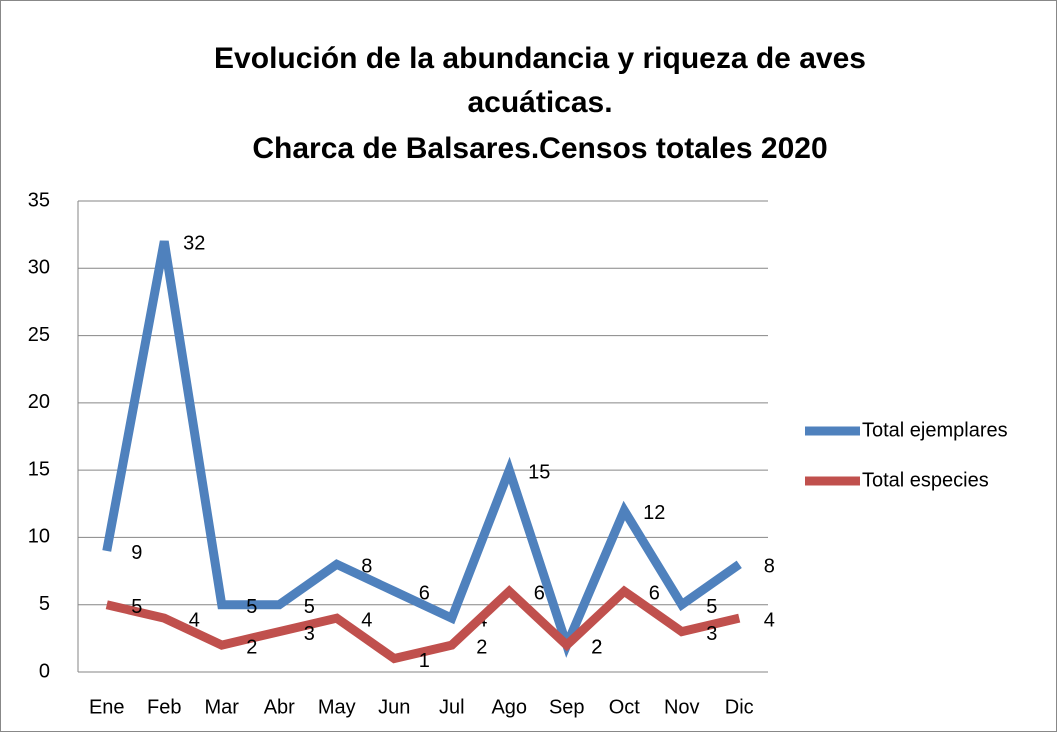  Describe the element at coordinates (423, 624) in the screenshot. I see `series-line` at that location.